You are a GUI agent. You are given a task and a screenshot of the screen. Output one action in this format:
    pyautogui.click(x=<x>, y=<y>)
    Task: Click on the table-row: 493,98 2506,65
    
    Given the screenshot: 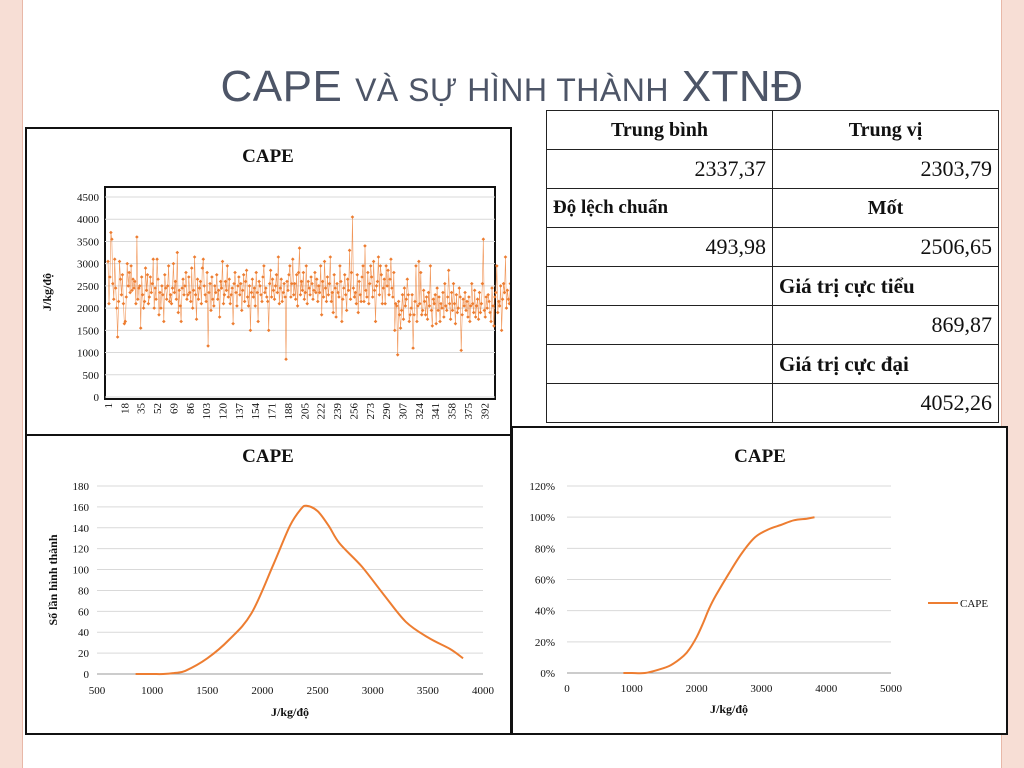 What is the action you would take?
    pyautogui.click(x=772, y=247)
    